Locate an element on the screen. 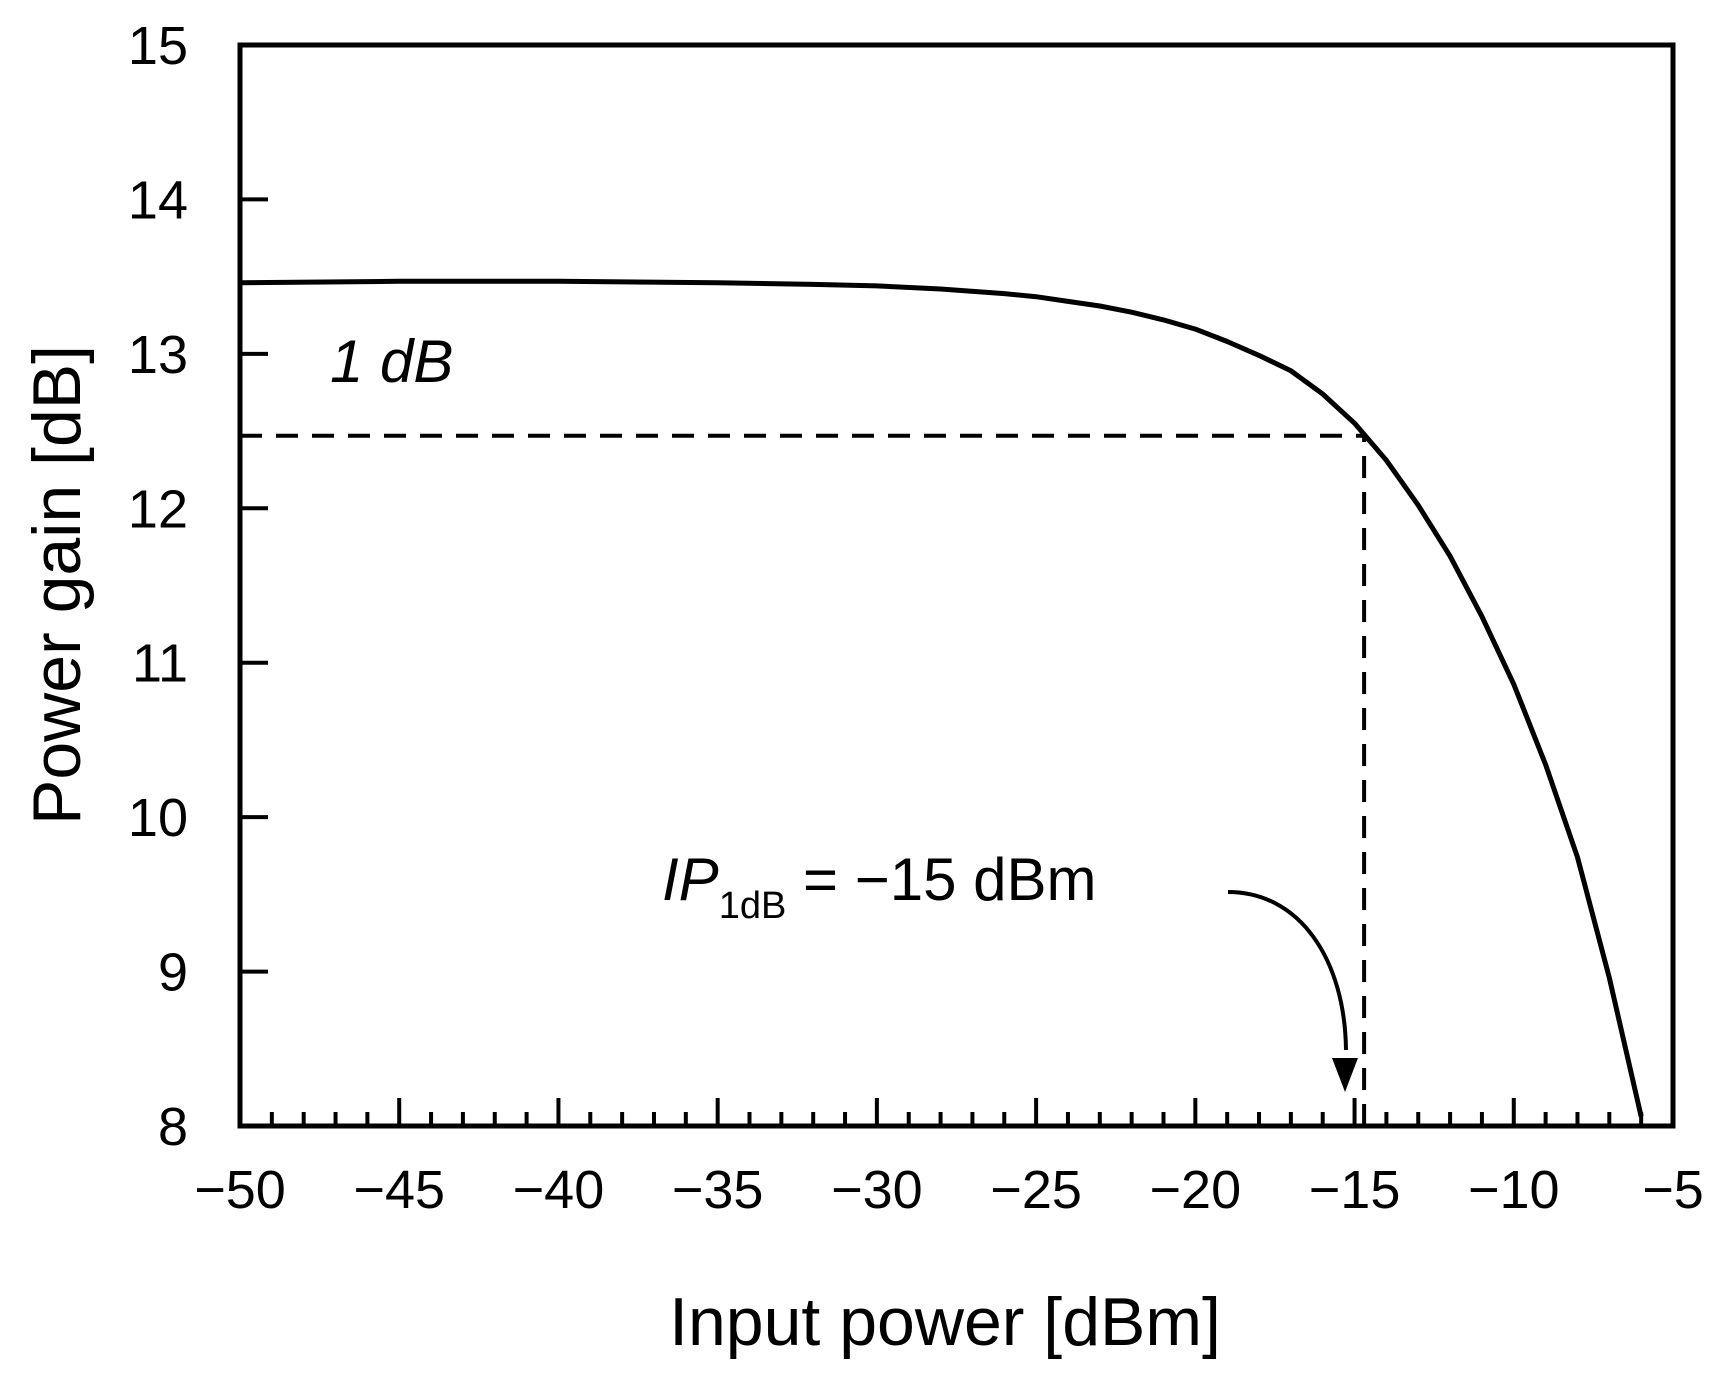 The height and width of the screenshot is (1375, 1710). y-tick-label: 12 is located at coordinates (158, 509).